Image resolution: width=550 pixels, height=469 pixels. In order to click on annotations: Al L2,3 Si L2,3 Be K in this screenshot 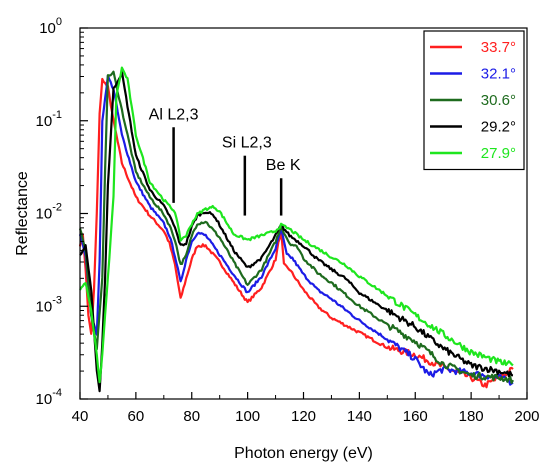, I will do `click(225, 161)`.